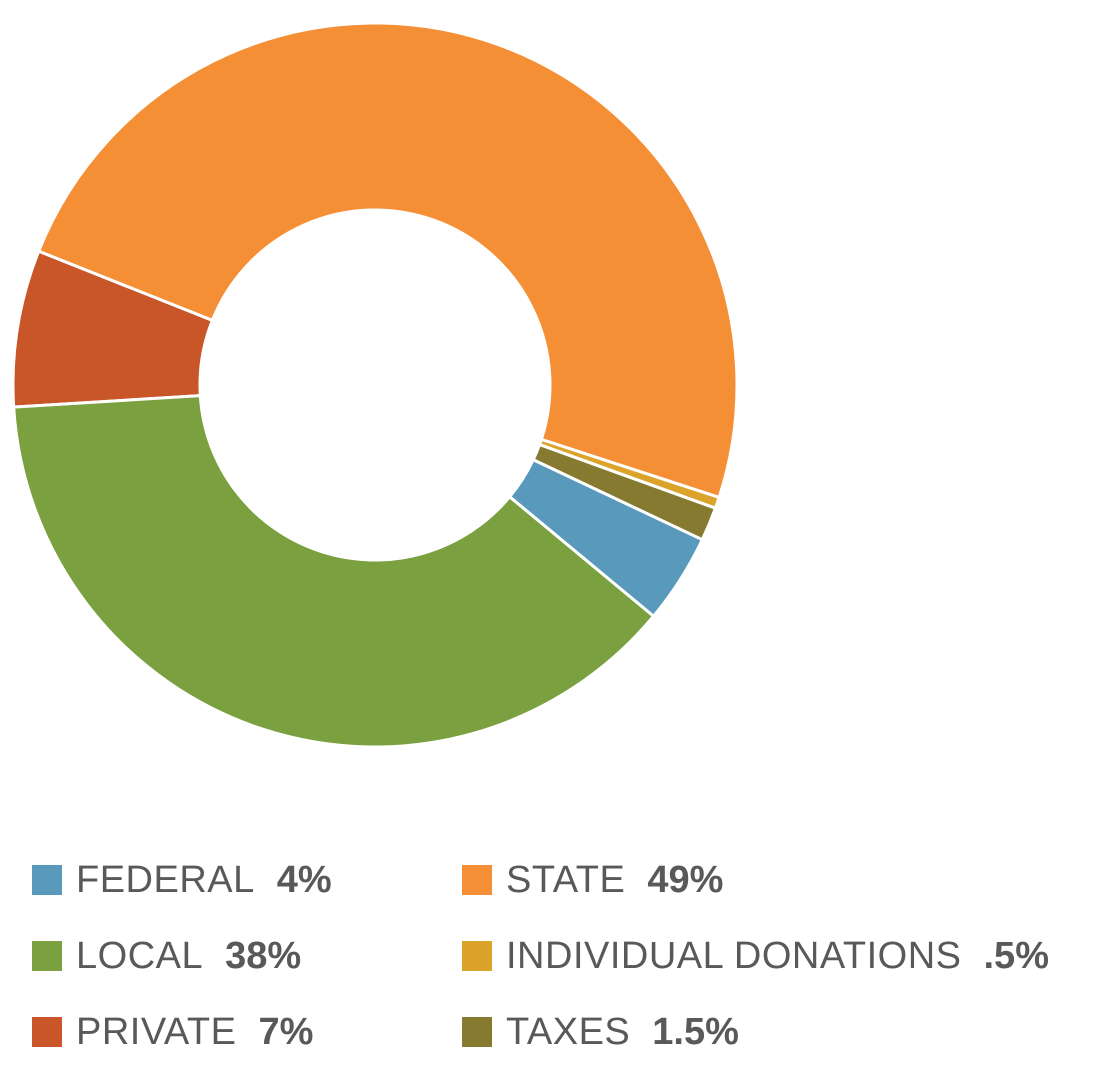 The width and height of the screenshot is (1100, 1073). Describe the element at coordinates (304, 879) in the screenshot. I see `legend-value-federal: 4%` at that location.